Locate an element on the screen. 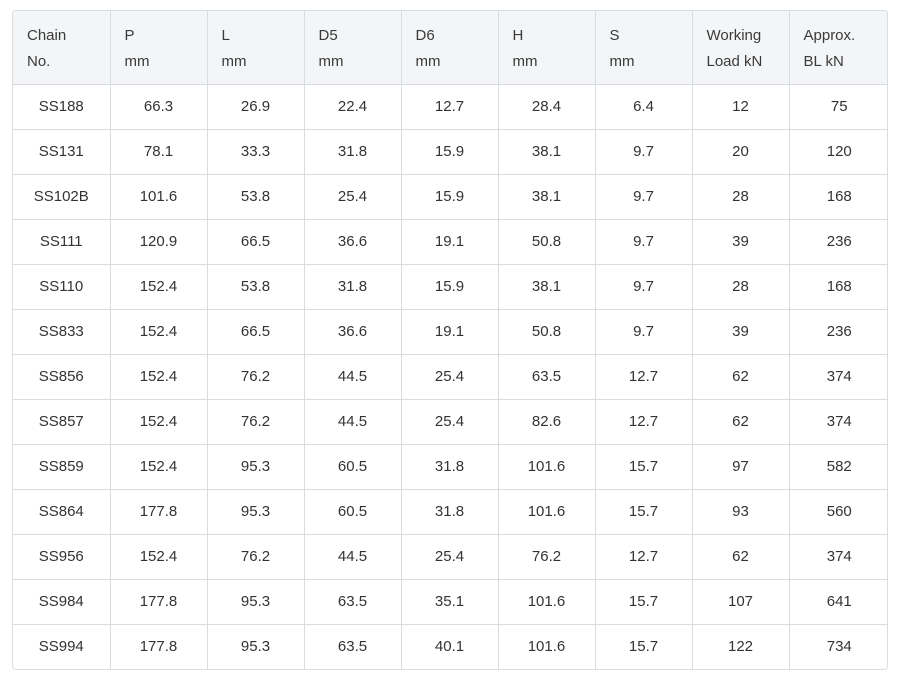  column-header-name: Working is located at coordinates (734, 35).